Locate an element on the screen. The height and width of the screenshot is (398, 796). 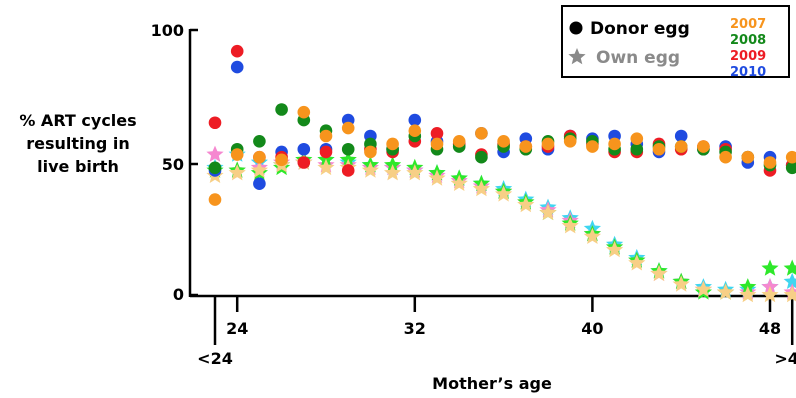
legend-circle-icon is located at coordinates (576, 28).